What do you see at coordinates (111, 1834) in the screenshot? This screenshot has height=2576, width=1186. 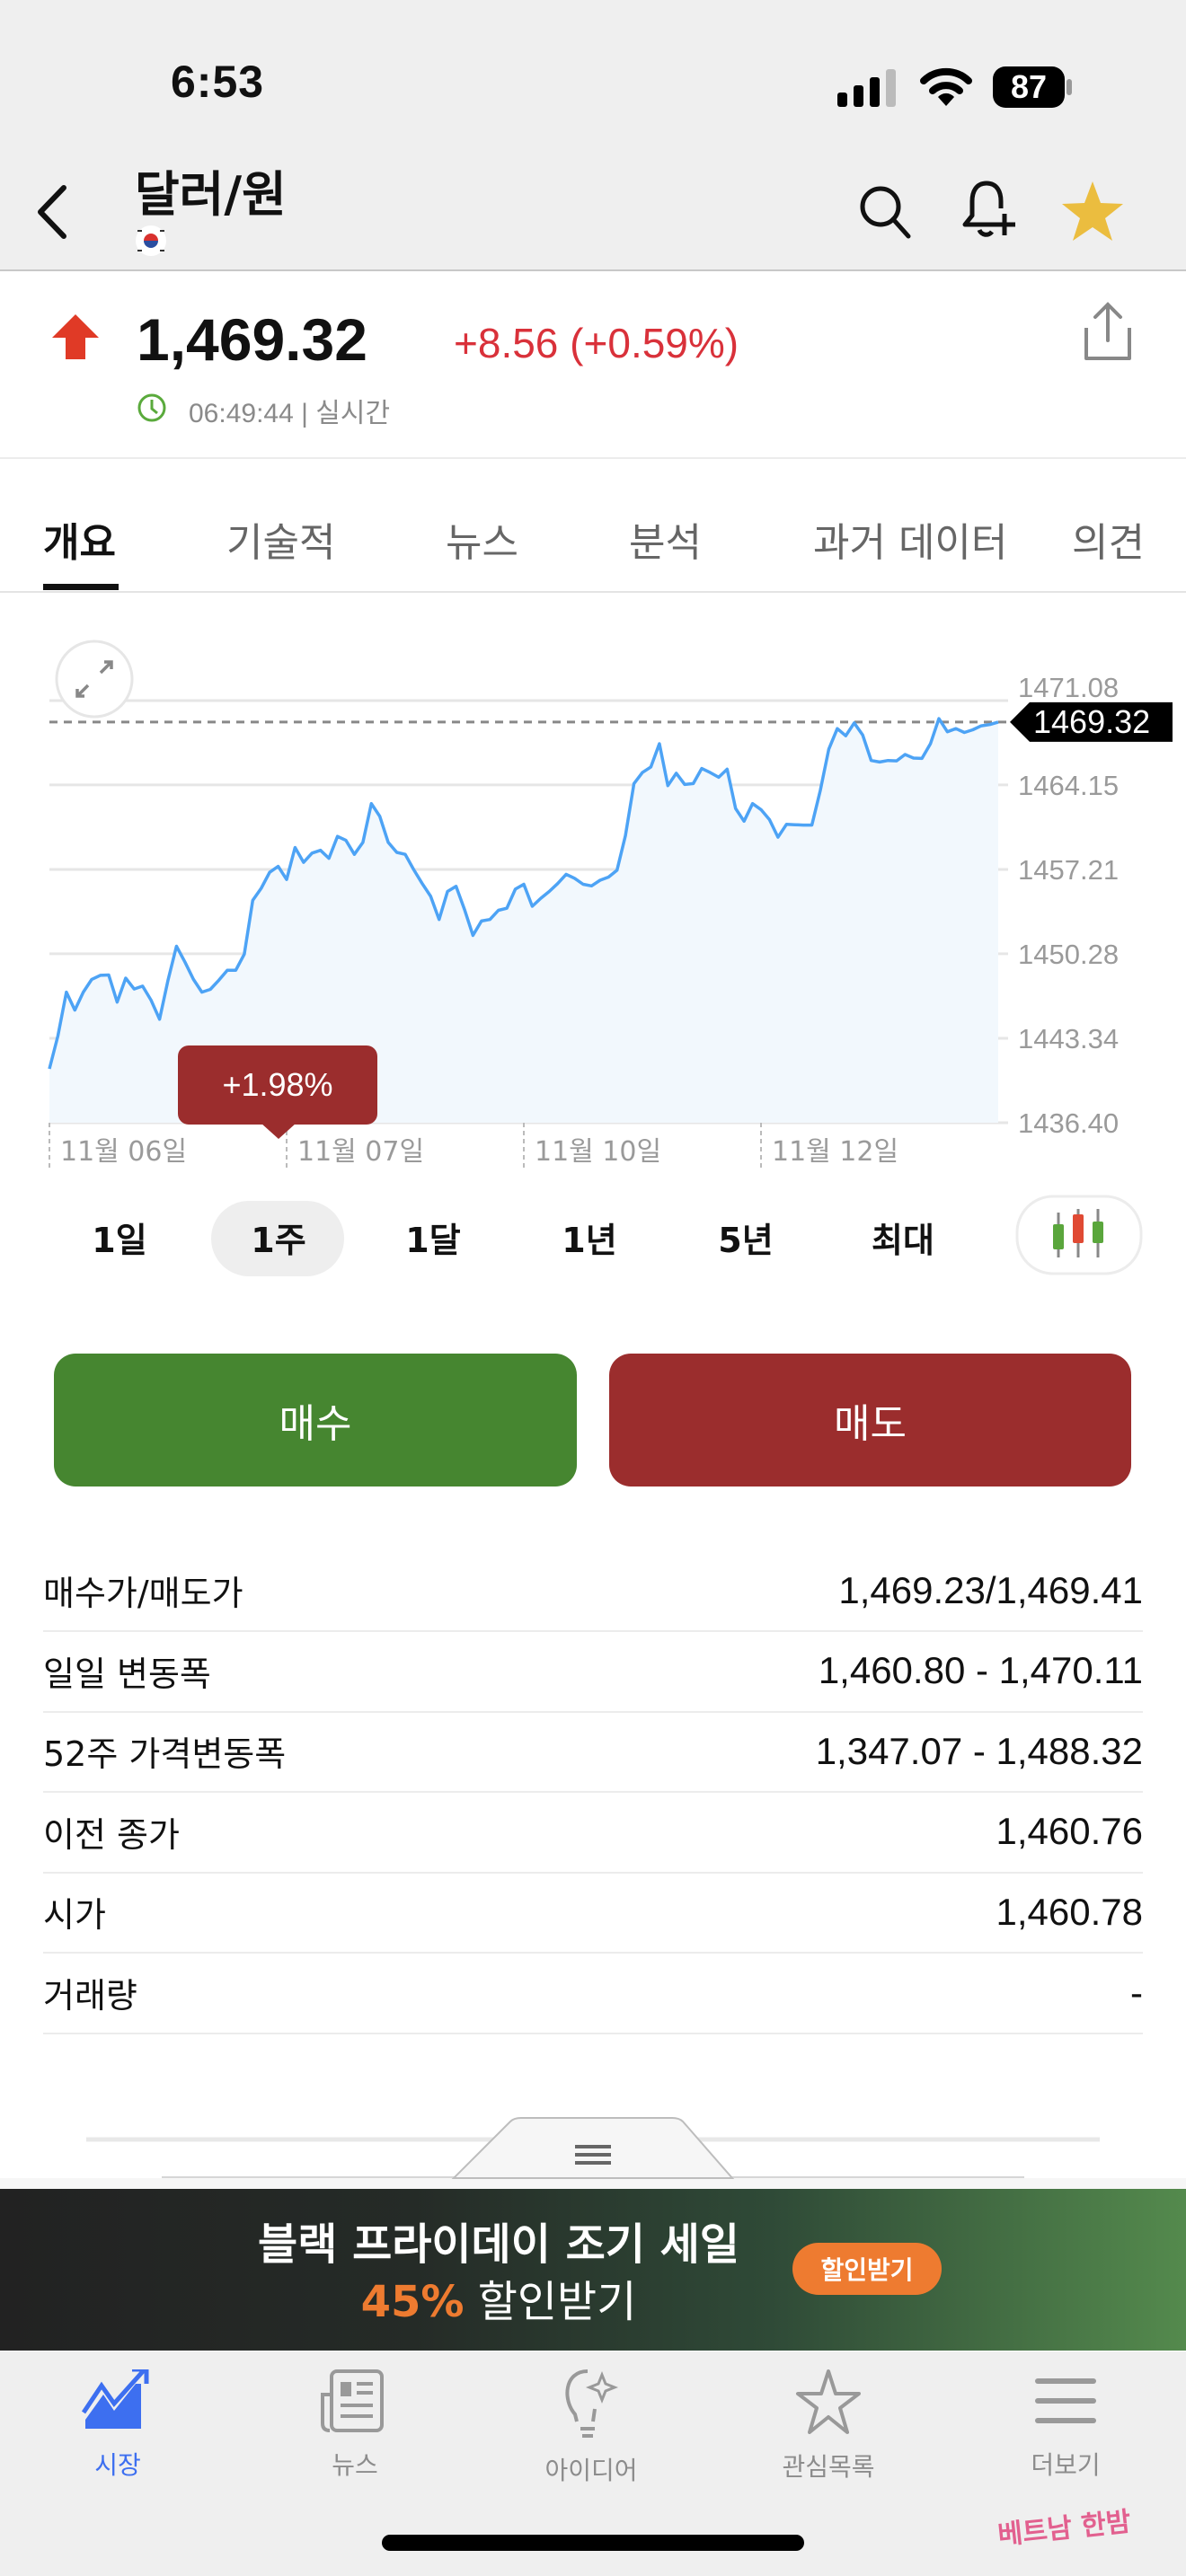 I see `stat-label: 이전 종가` at bounding box center [111, 1834].